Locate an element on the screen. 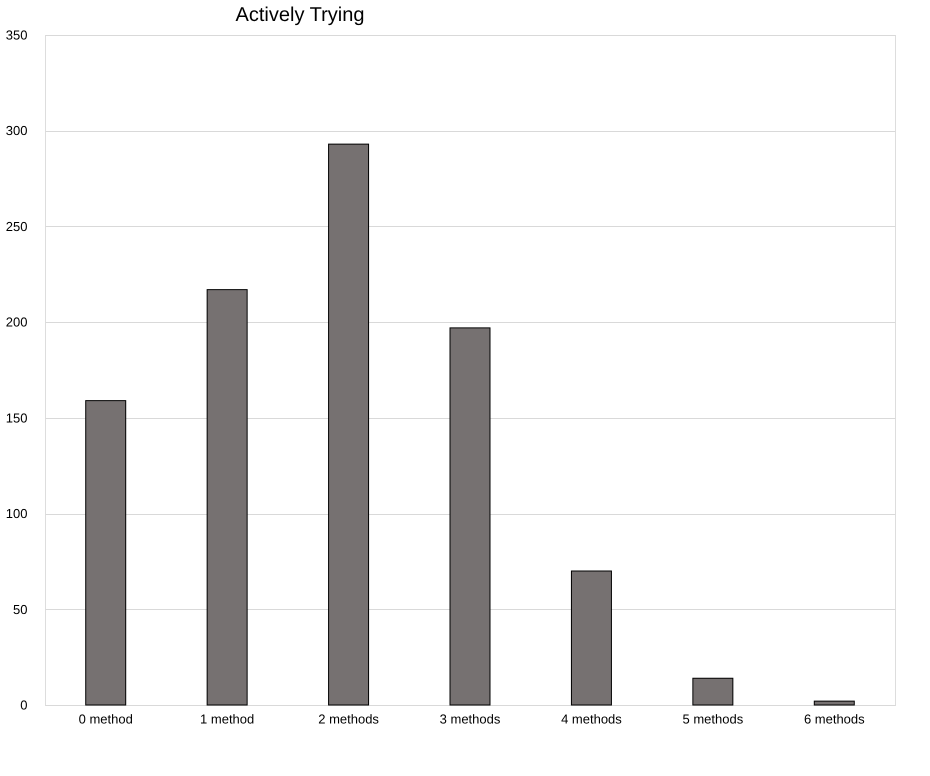 The height and width of the screenshot is (776, 930). x-tick-label: 1 method is located at coordinates (227, 719).